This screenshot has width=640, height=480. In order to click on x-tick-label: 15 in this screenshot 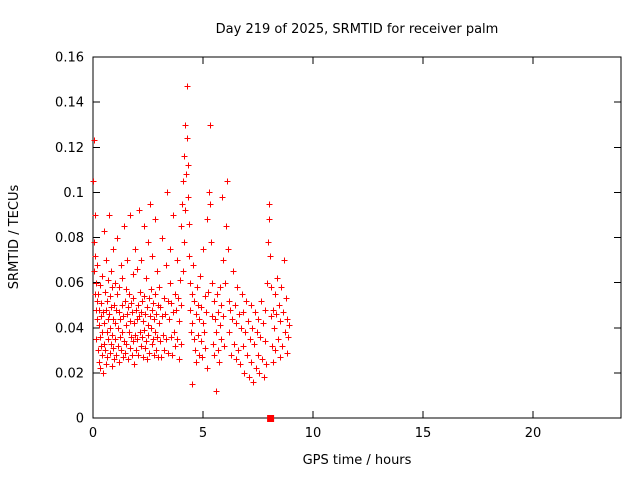, I will do `click(423, 433)`.